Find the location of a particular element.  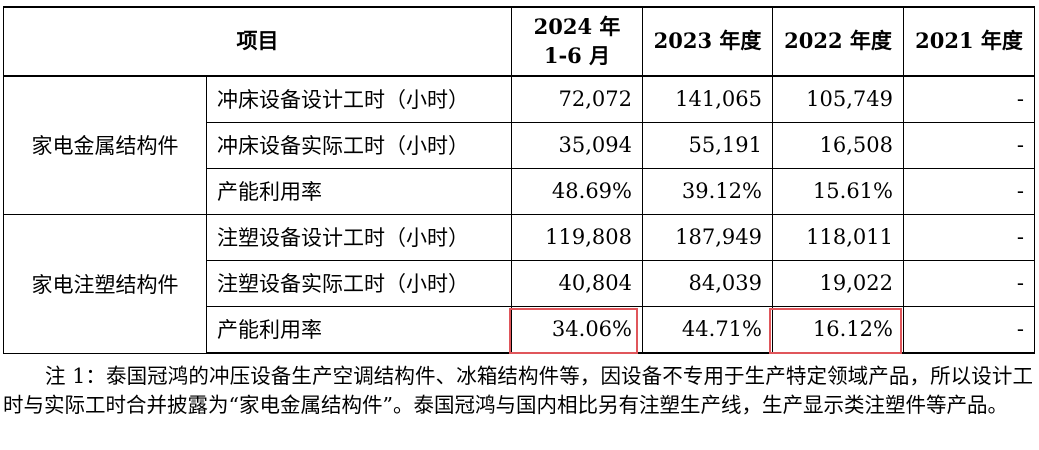

cell-2024: 34.06% is located at coordinates (577, 329).